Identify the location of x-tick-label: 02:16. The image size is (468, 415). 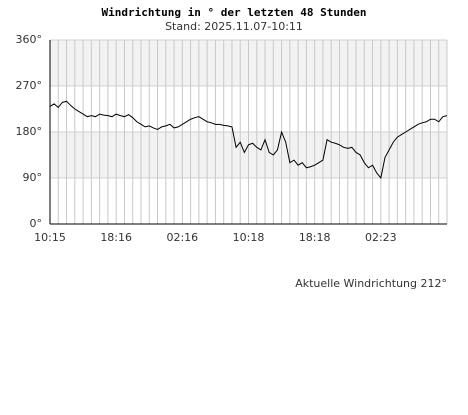
(182, 237).